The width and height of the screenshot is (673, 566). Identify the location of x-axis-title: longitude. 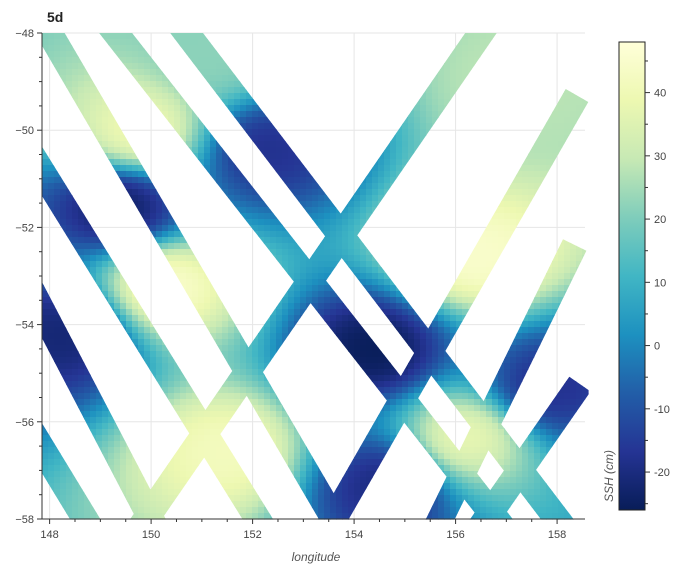
(316, 557).